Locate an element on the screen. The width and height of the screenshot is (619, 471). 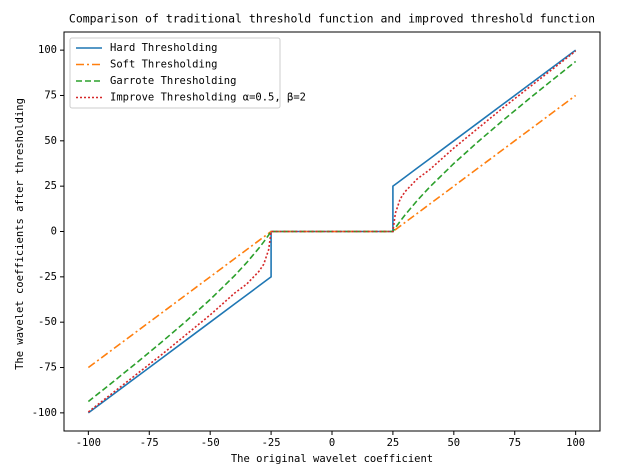
x-tick-label: 0 is located at coordinates (332, 443).